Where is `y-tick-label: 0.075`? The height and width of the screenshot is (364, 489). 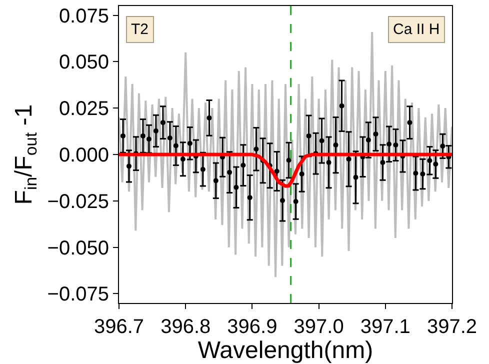
y-tick-label: 0.075 is located at coordinates (83, 16).